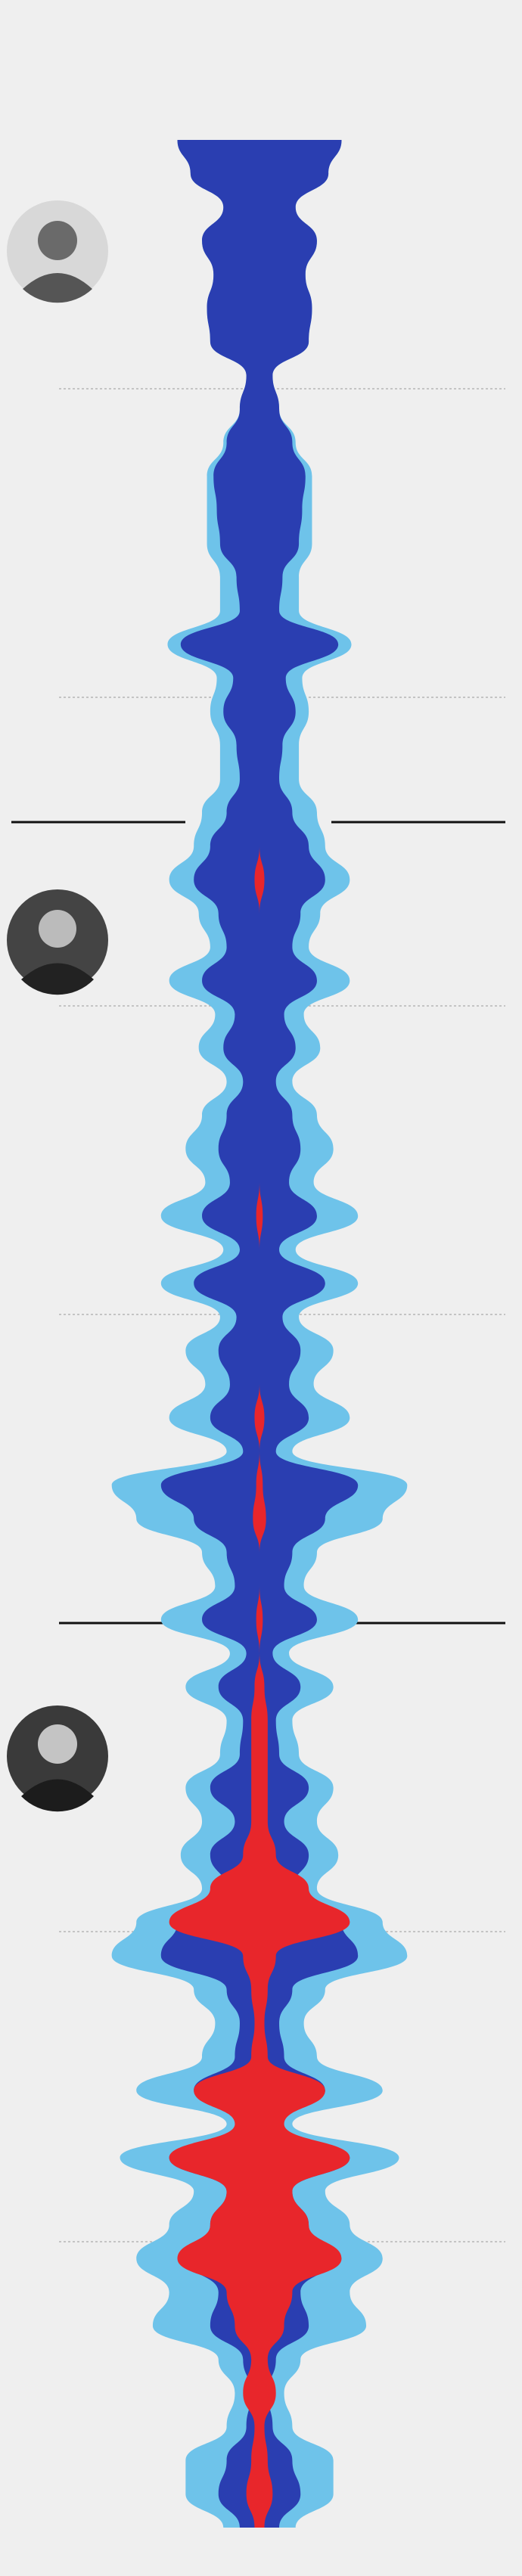 The image size is (522, 2576). Describe the element at coordinates (57, 1006) in the screenshot. I see `portraits` at that location.